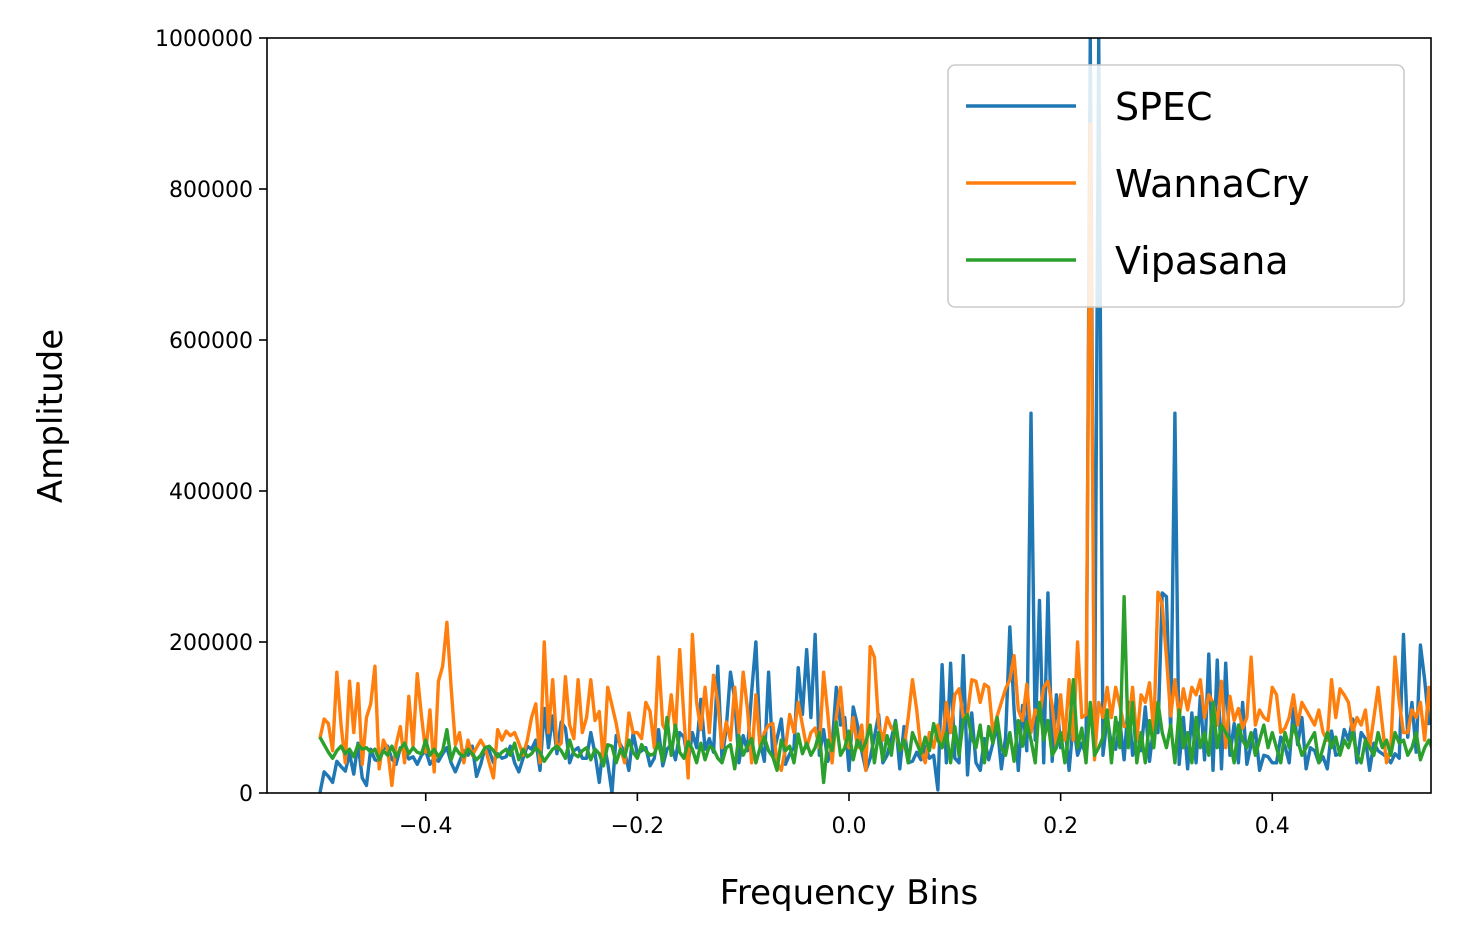 The height and width of the screenshot is (940, 1459). Describe the element at coordinates (204, 39) in the screenshot. I see `y-tick-label: 1000000` at that location.